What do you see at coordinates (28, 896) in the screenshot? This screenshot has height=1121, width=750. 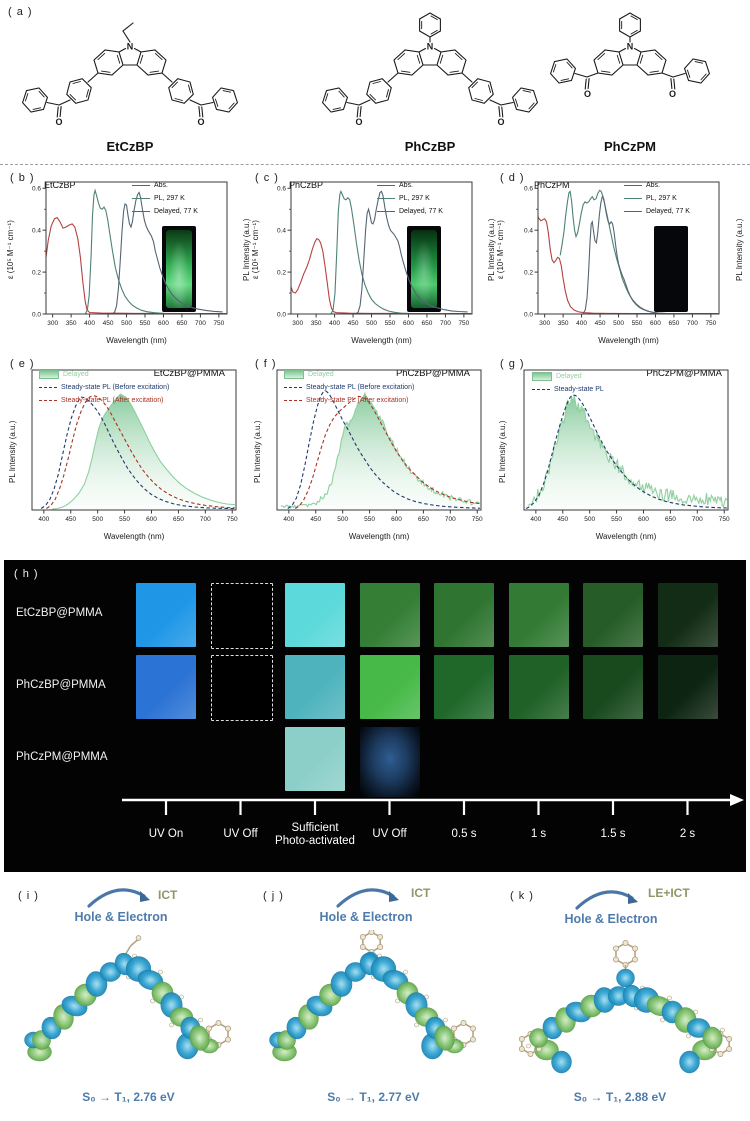 I see `panel-i-label: ( i )` at bounding box center [28, 896].